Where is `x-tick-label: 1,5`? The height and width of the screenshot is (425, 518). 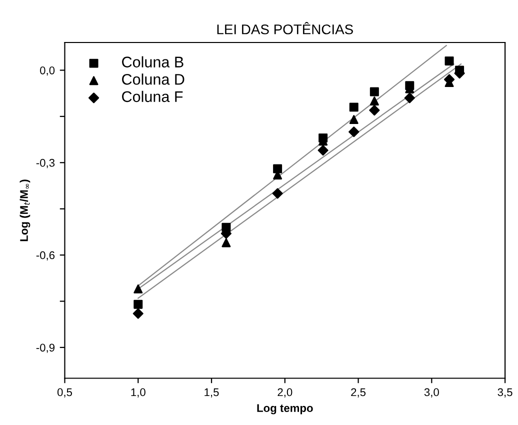
x-tick-label: 1,5 is located at coordinates (211, 393).